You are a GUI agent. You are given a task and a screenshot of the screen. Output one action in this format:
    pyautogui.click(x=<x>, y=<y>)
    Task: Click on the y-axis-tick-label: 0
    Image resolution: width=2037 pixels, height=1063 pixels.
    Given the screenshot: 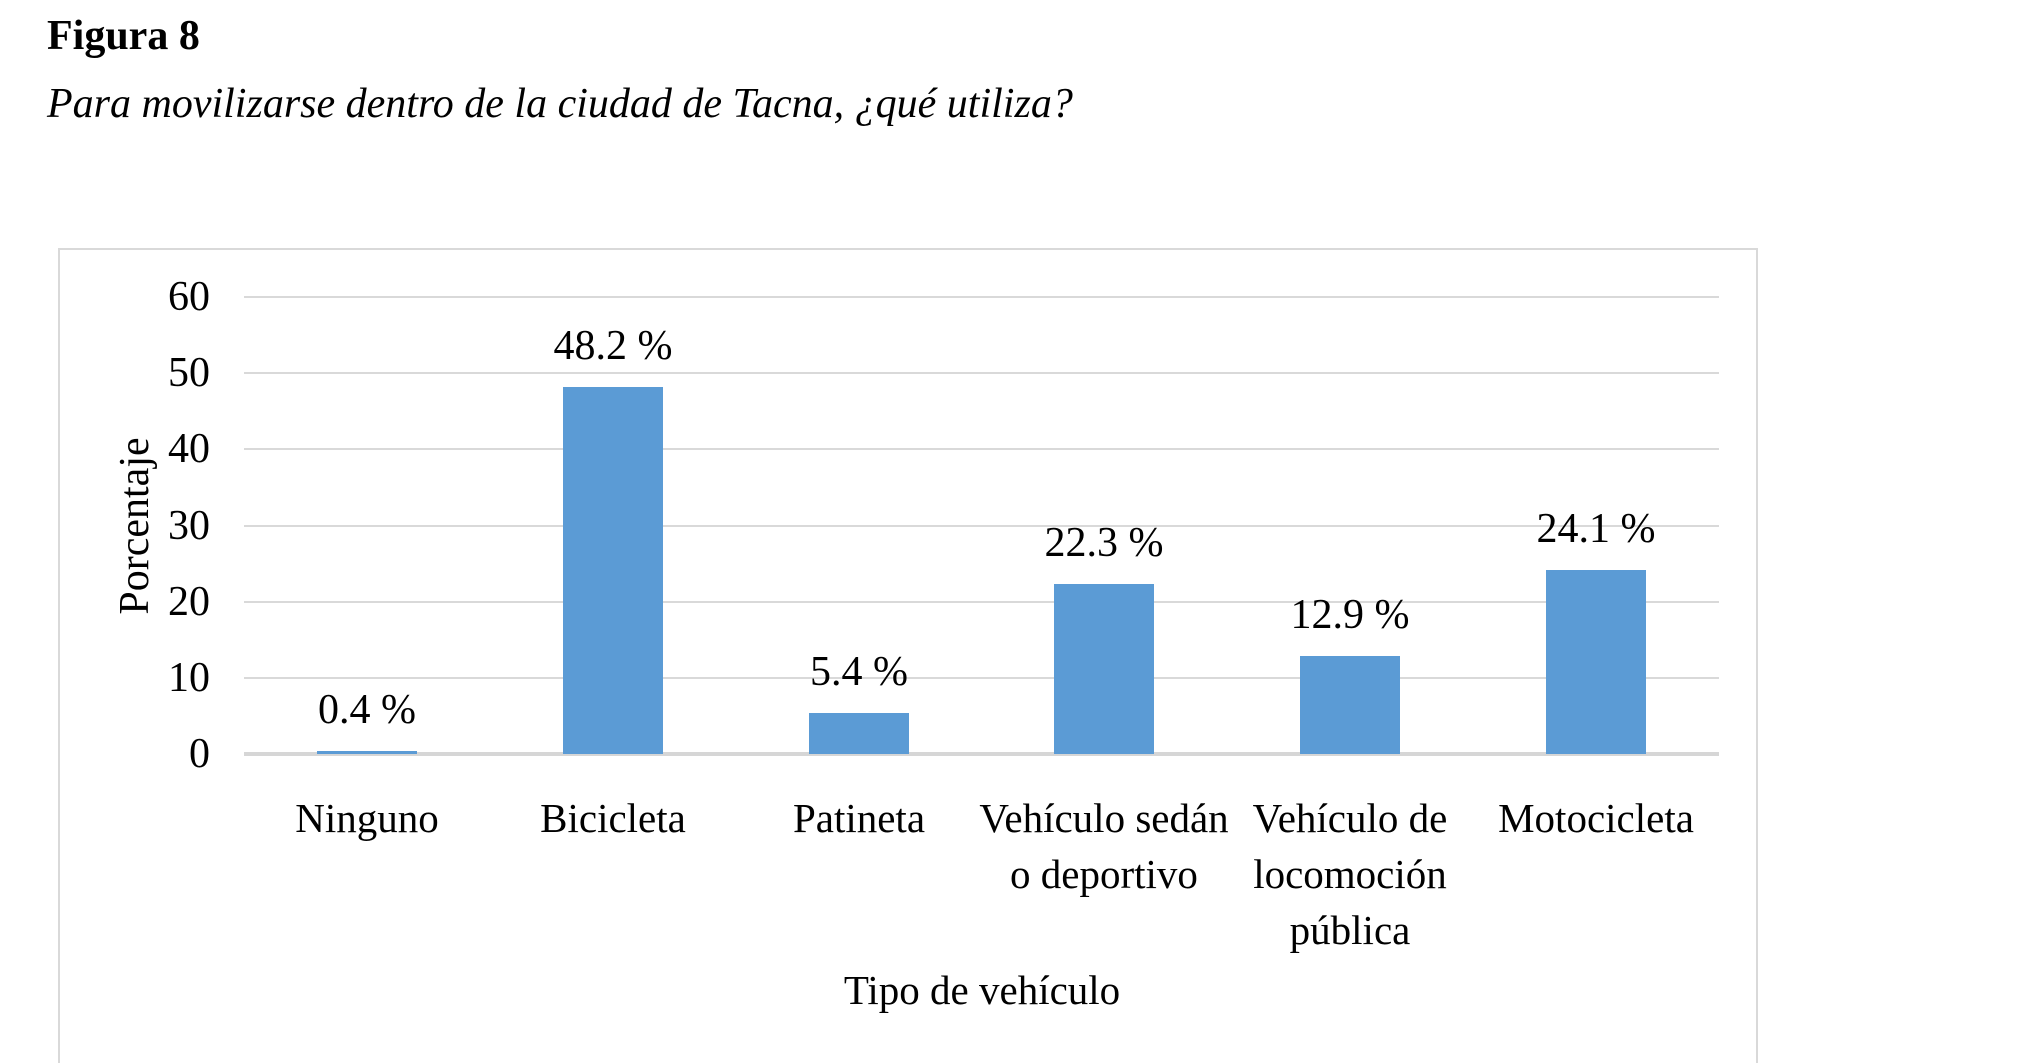 What is the action you would take?
    pyautogui.click(x=199, y=754)
    